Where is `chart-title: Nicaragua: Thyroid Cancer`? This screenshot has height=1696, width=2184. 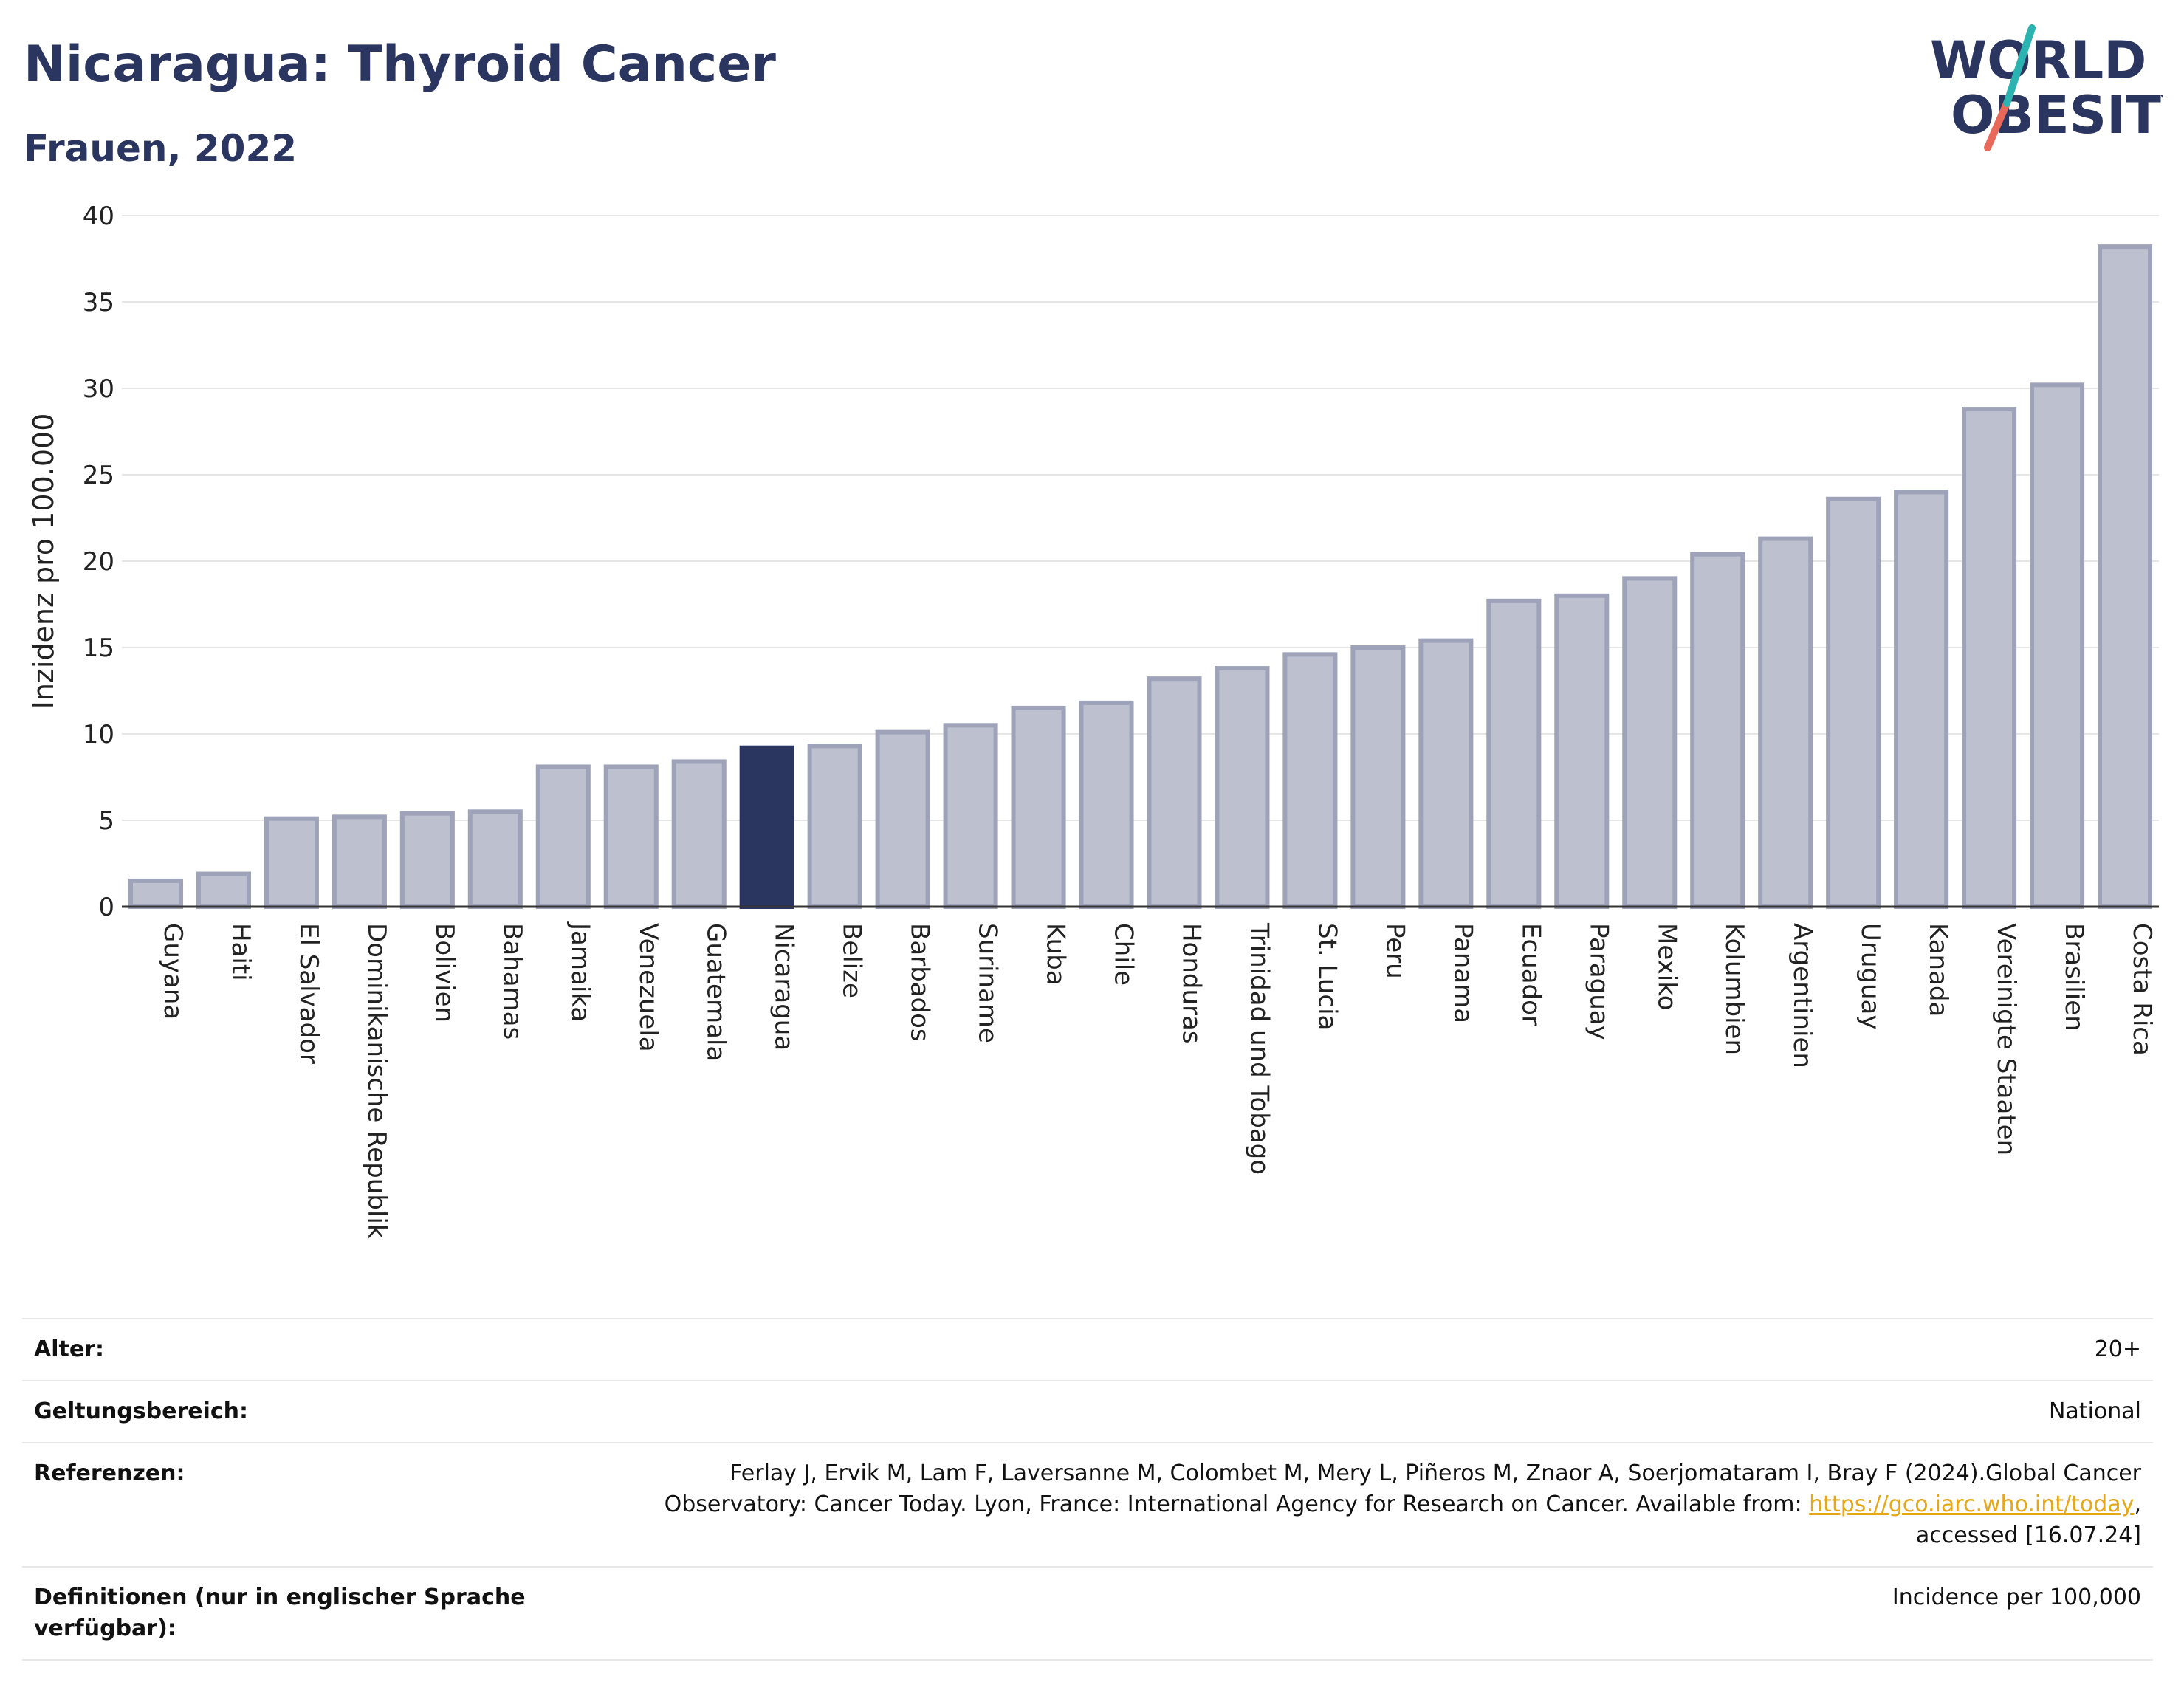
chart-title: Nicaragua: Thyroid Cancer is located at coordinates (400, 64).